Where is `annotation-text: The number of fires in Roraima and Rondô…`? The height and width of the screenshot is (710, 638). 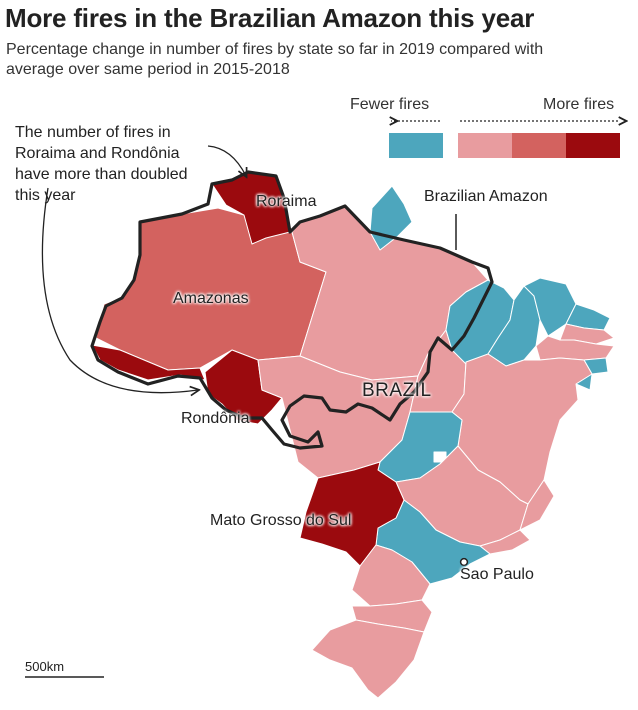
annotation-text: The number of fires in Roraima and Rondô… is located at coordinates (101, 164).